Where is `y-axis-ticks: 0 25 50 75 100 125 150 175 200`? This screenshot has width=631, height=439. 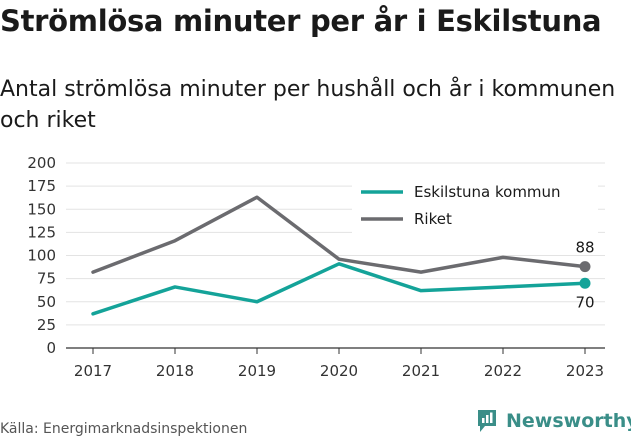 y-axis-ticks: 0 25 50 75 100 125 150 175 200 is located at coordinates (41, 255).